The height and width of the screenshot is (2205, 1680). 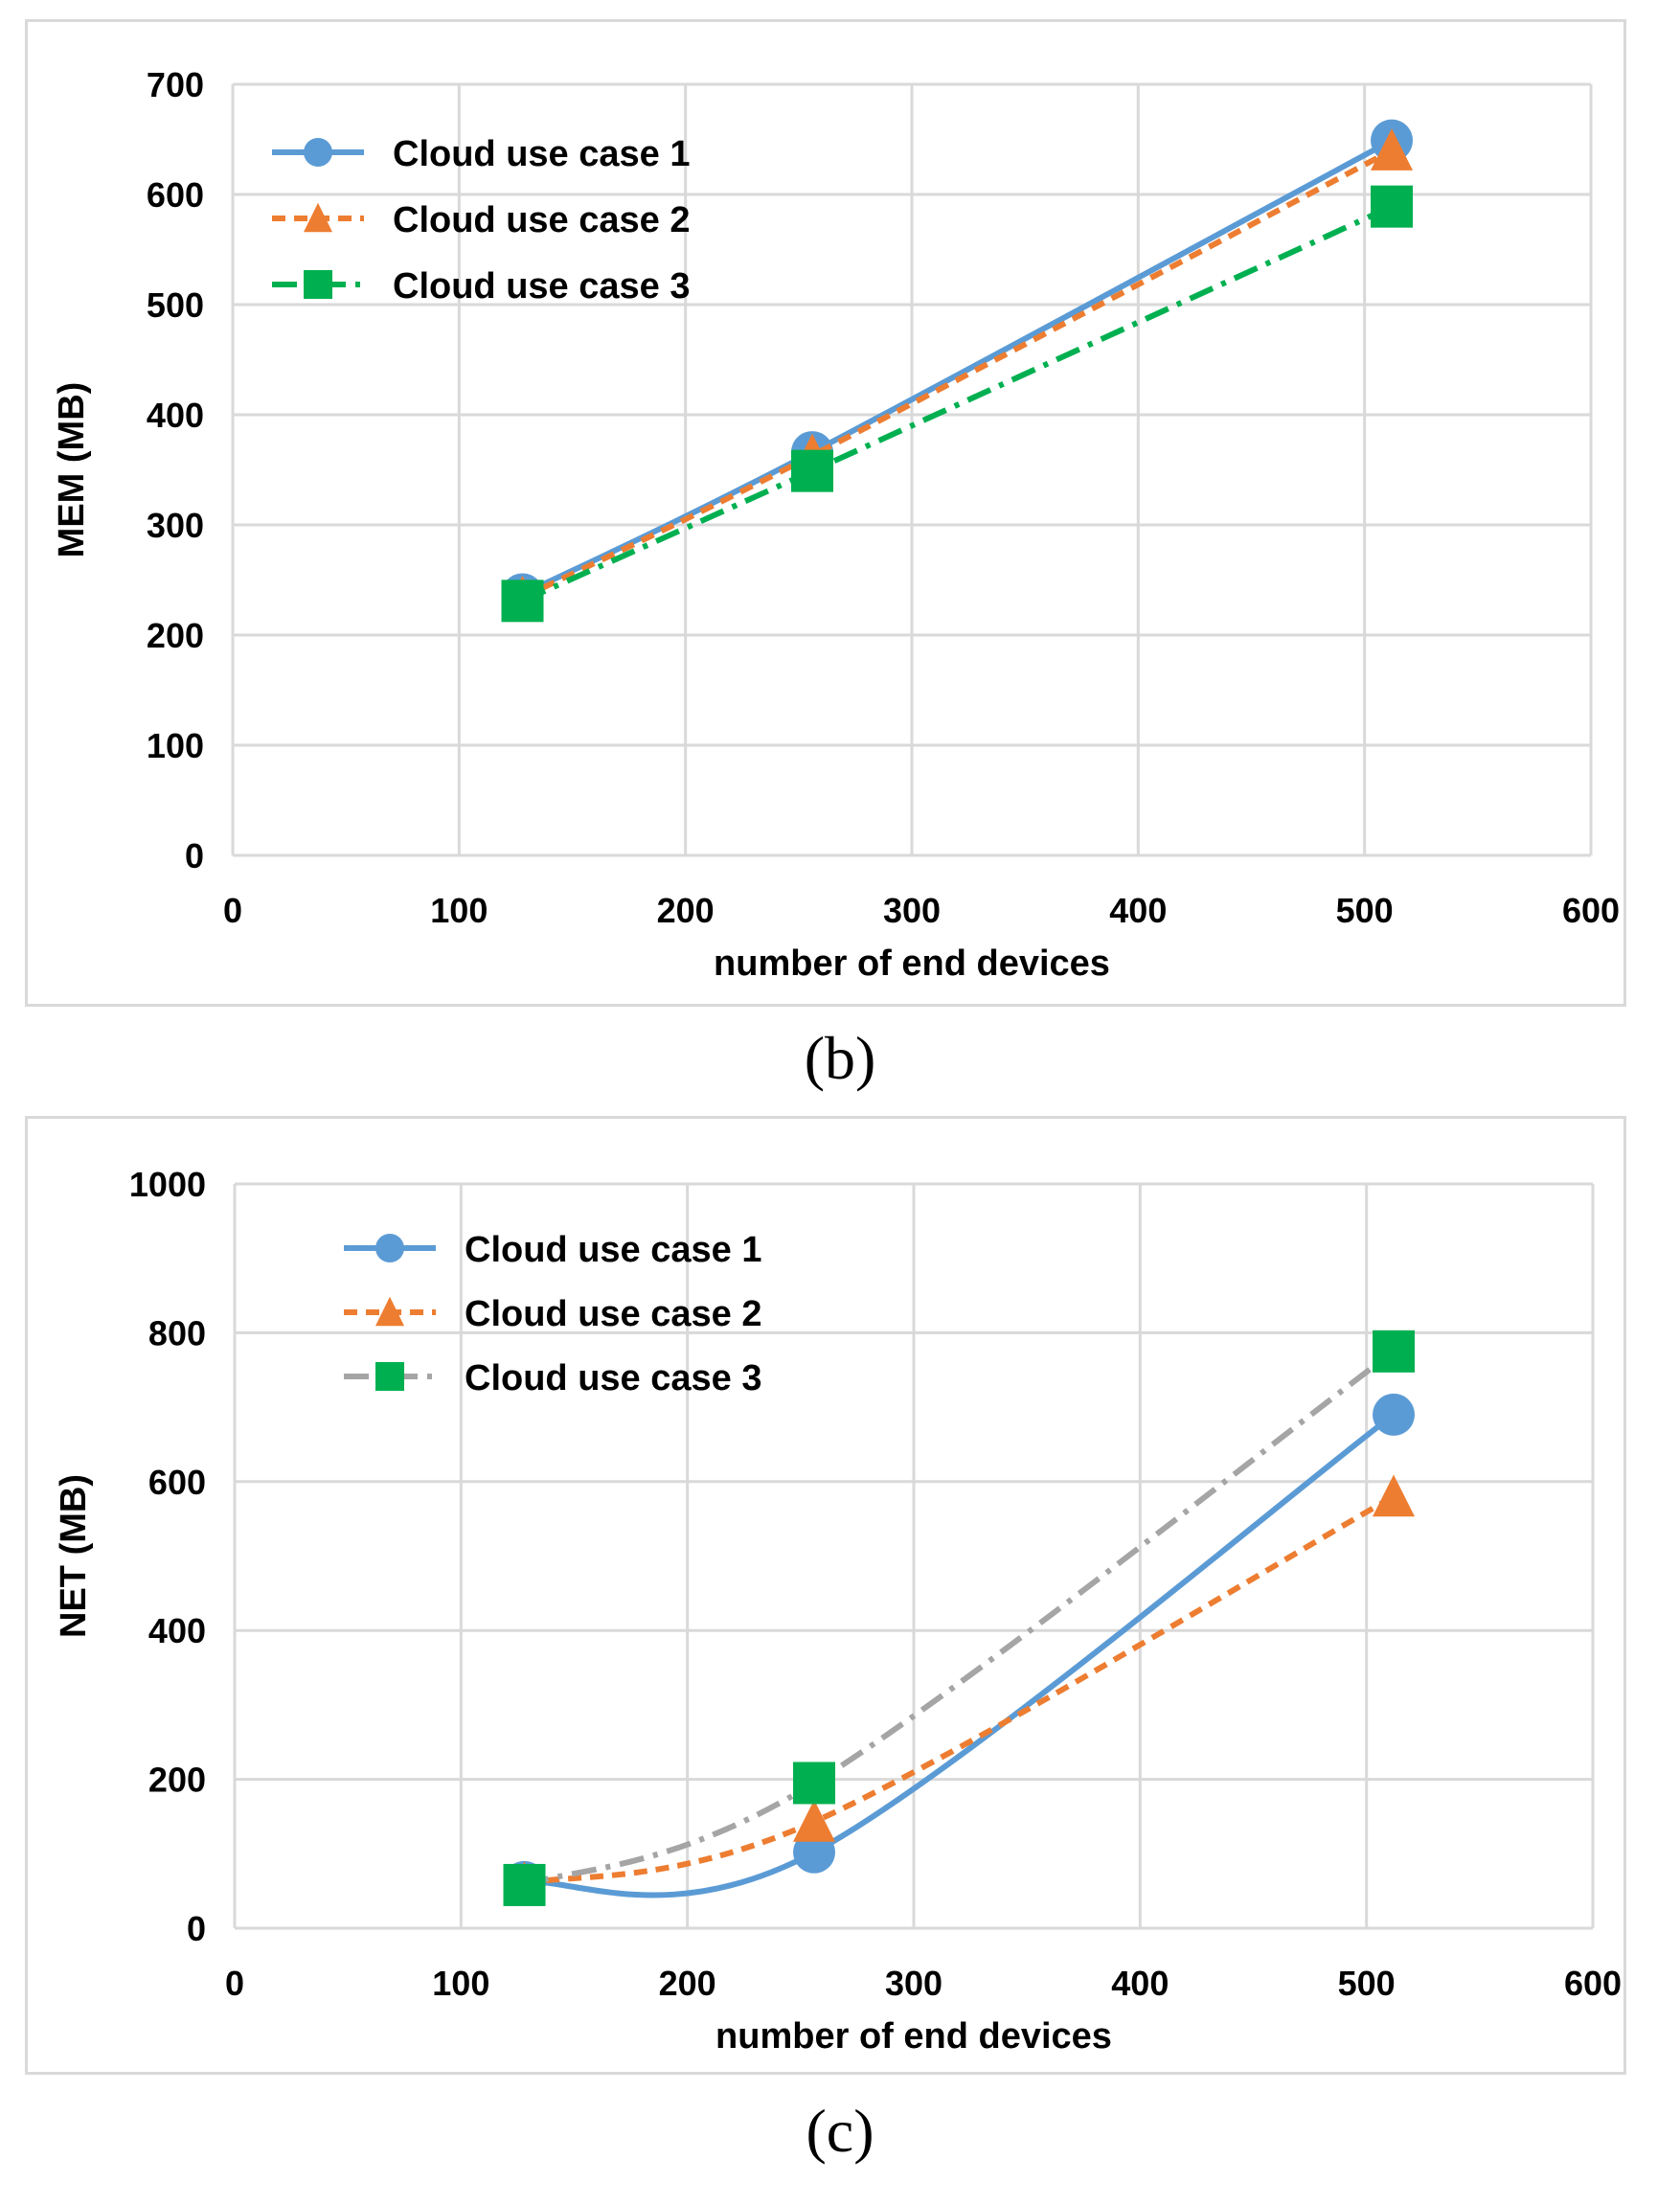 I want to click on caption-b: (b), so click(x=840, y=1058).